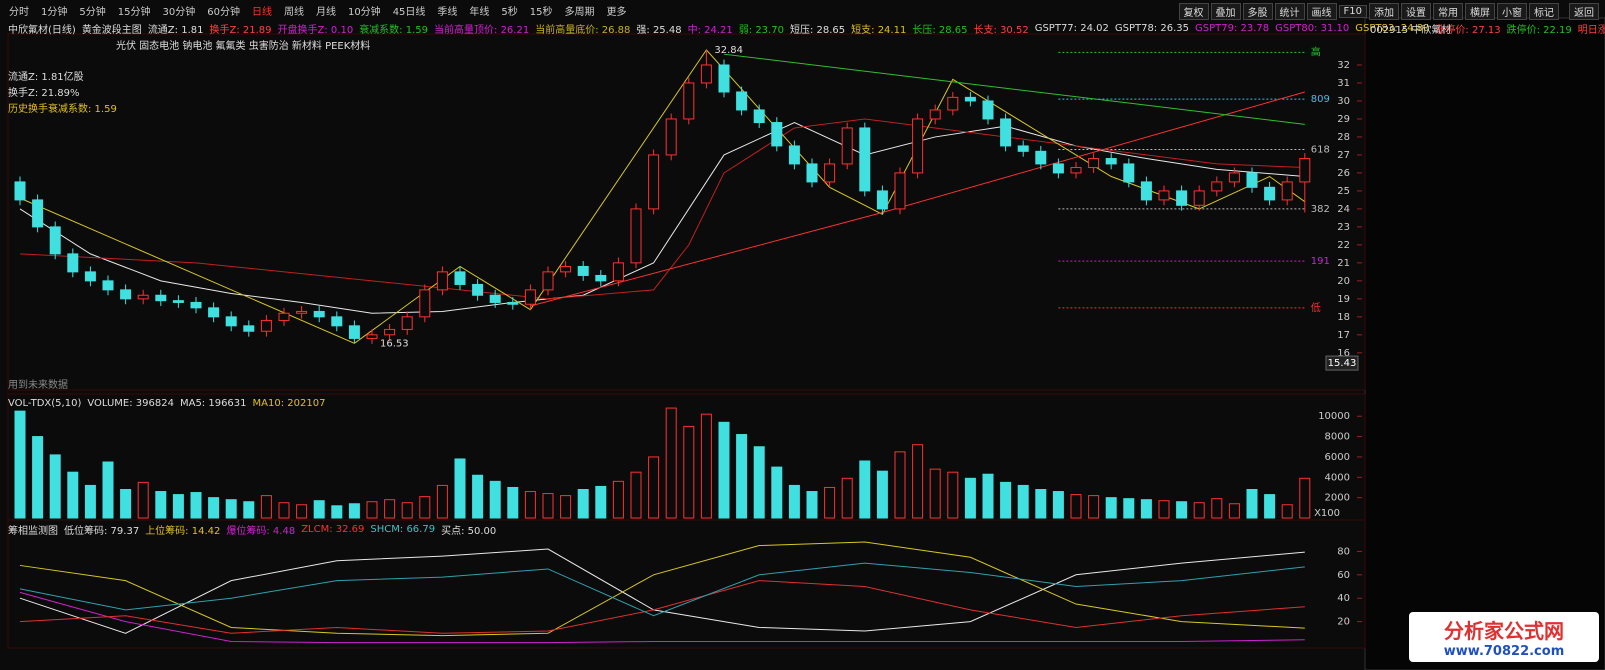 Image resolution: width=1605 pixels, height=670 pixels. I want to click on indicator-item: GSPT83: 24.80, so click(1392, 28).